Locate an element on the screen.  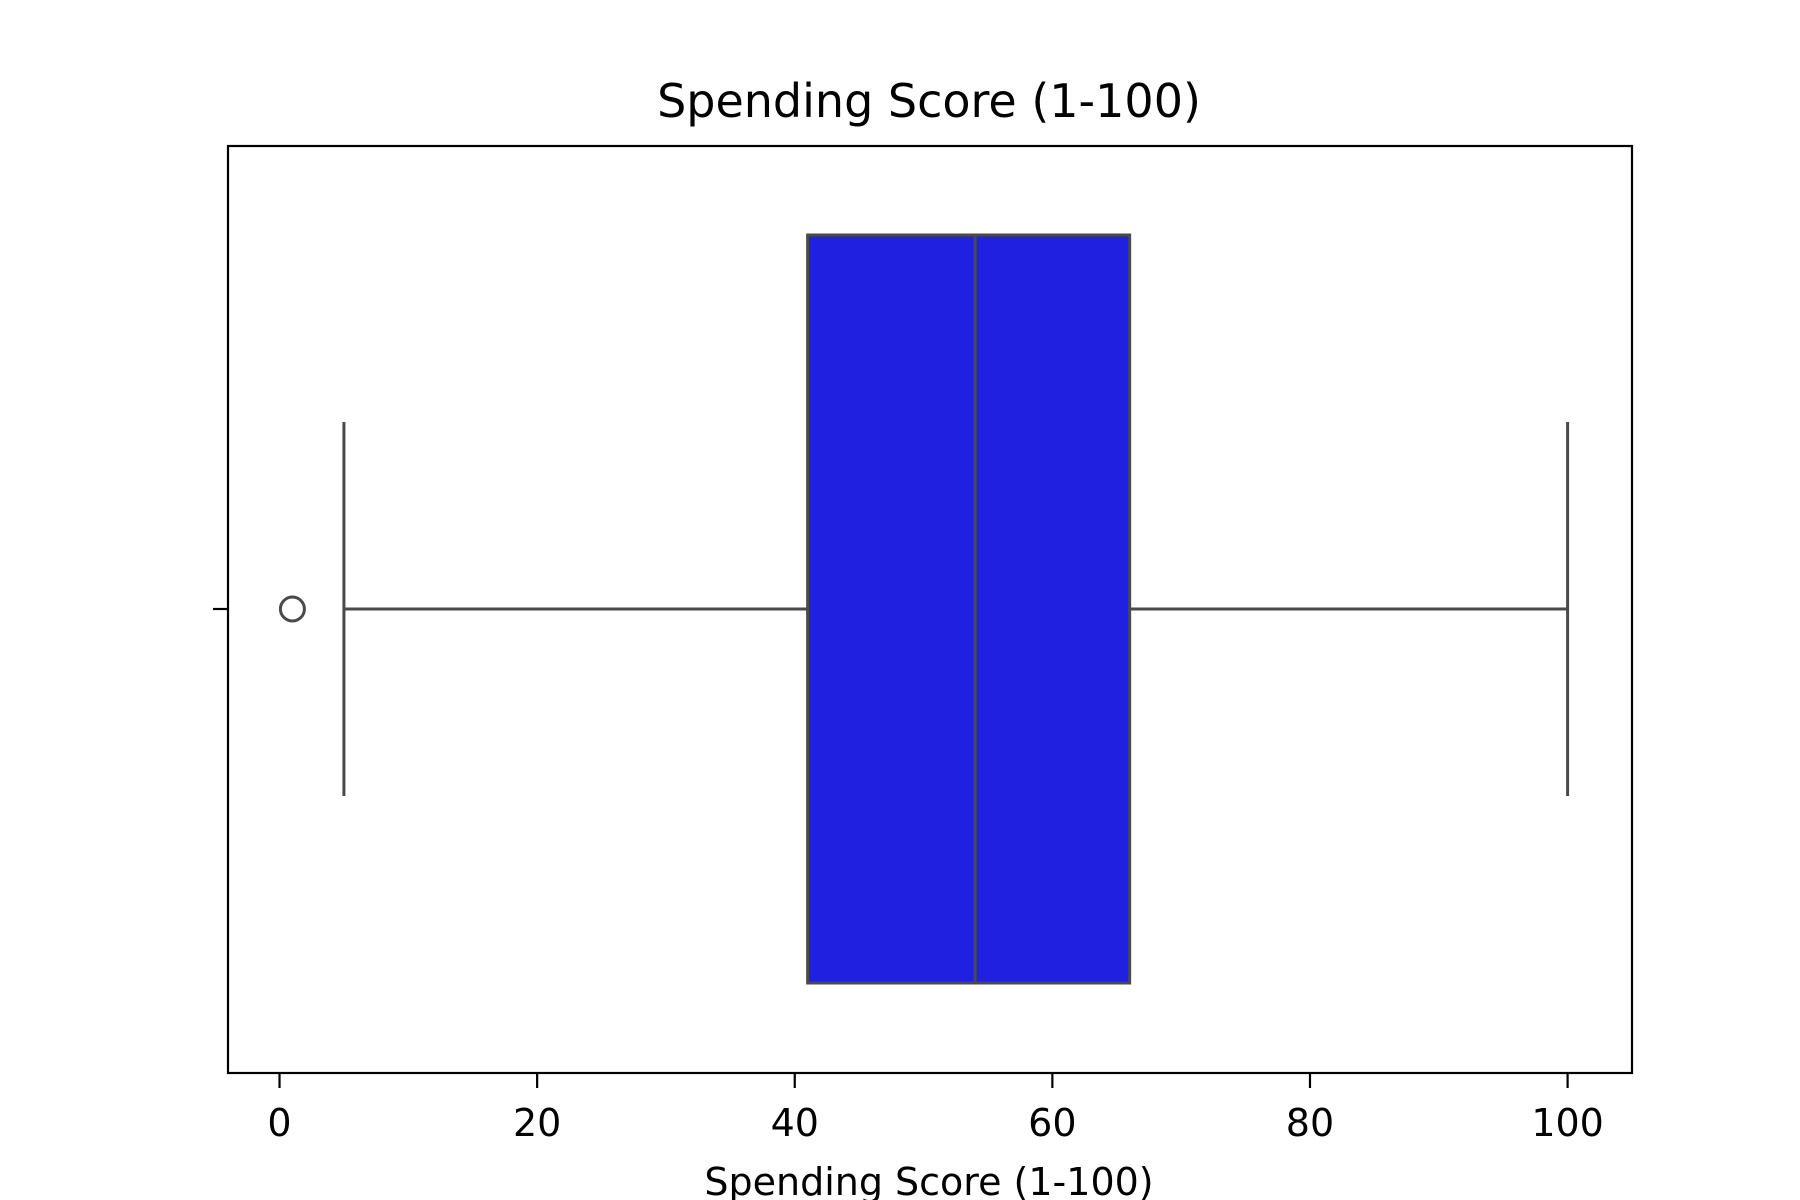
x-axis: 0 20 40 60 80 100 is located at coordinates (935, 1109).